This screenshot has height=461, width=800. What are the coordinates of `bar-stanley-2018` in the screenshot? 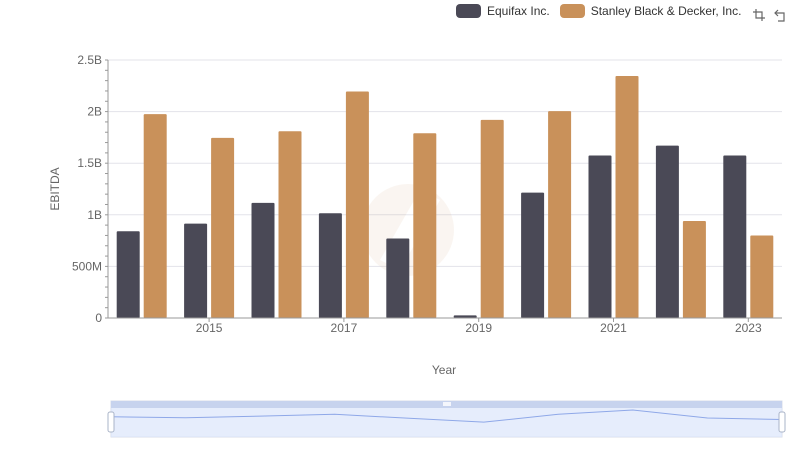 It's located at (425, 225).